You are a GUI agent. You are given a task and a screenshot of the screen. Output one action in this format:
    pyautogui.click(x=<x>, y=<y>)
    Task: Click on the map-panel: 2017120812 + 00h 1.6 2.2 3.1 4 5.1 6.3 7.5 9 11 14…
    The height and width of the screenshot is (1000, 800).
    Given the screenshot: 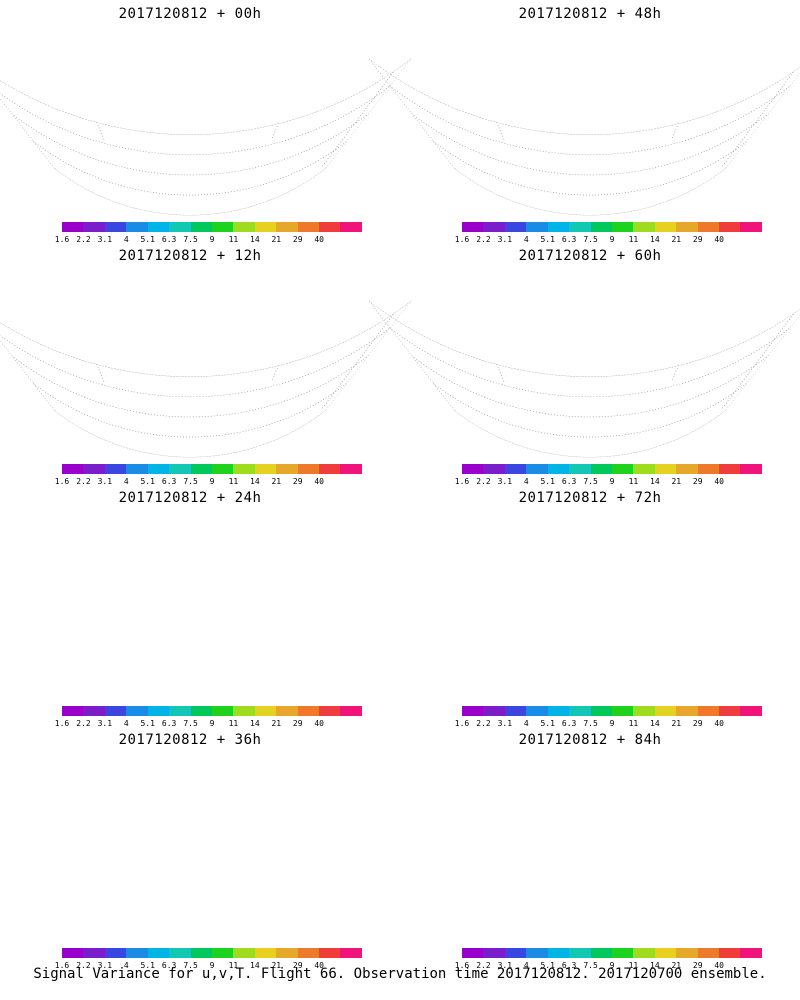 What is the action you would take?
    pyautogui.click(x=190, y=122)
    